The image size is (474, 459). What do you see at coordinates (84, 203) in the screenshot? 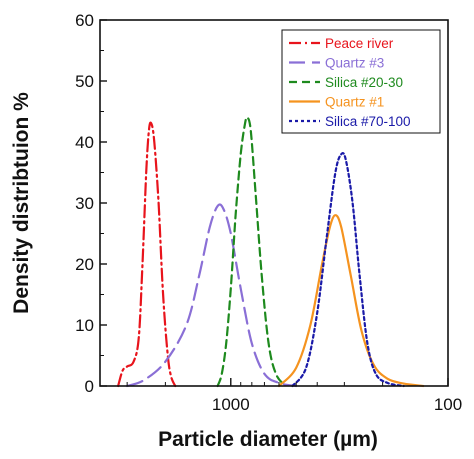
I see `y-tick-label: 30` at bounding box center [84, 203].